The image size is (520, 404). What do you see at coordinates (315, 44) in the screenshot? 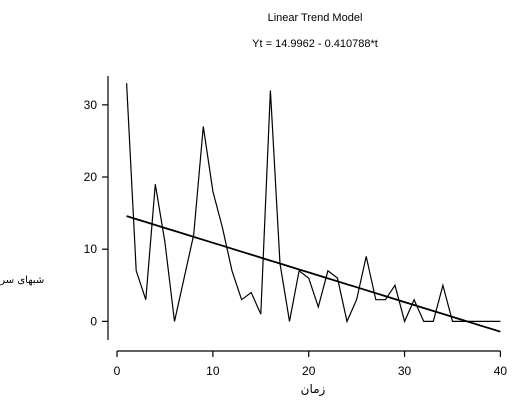
I see `chart-subtitle: Yt = 14.9962 - 0.410788*t` at bounding box center [315, 44].